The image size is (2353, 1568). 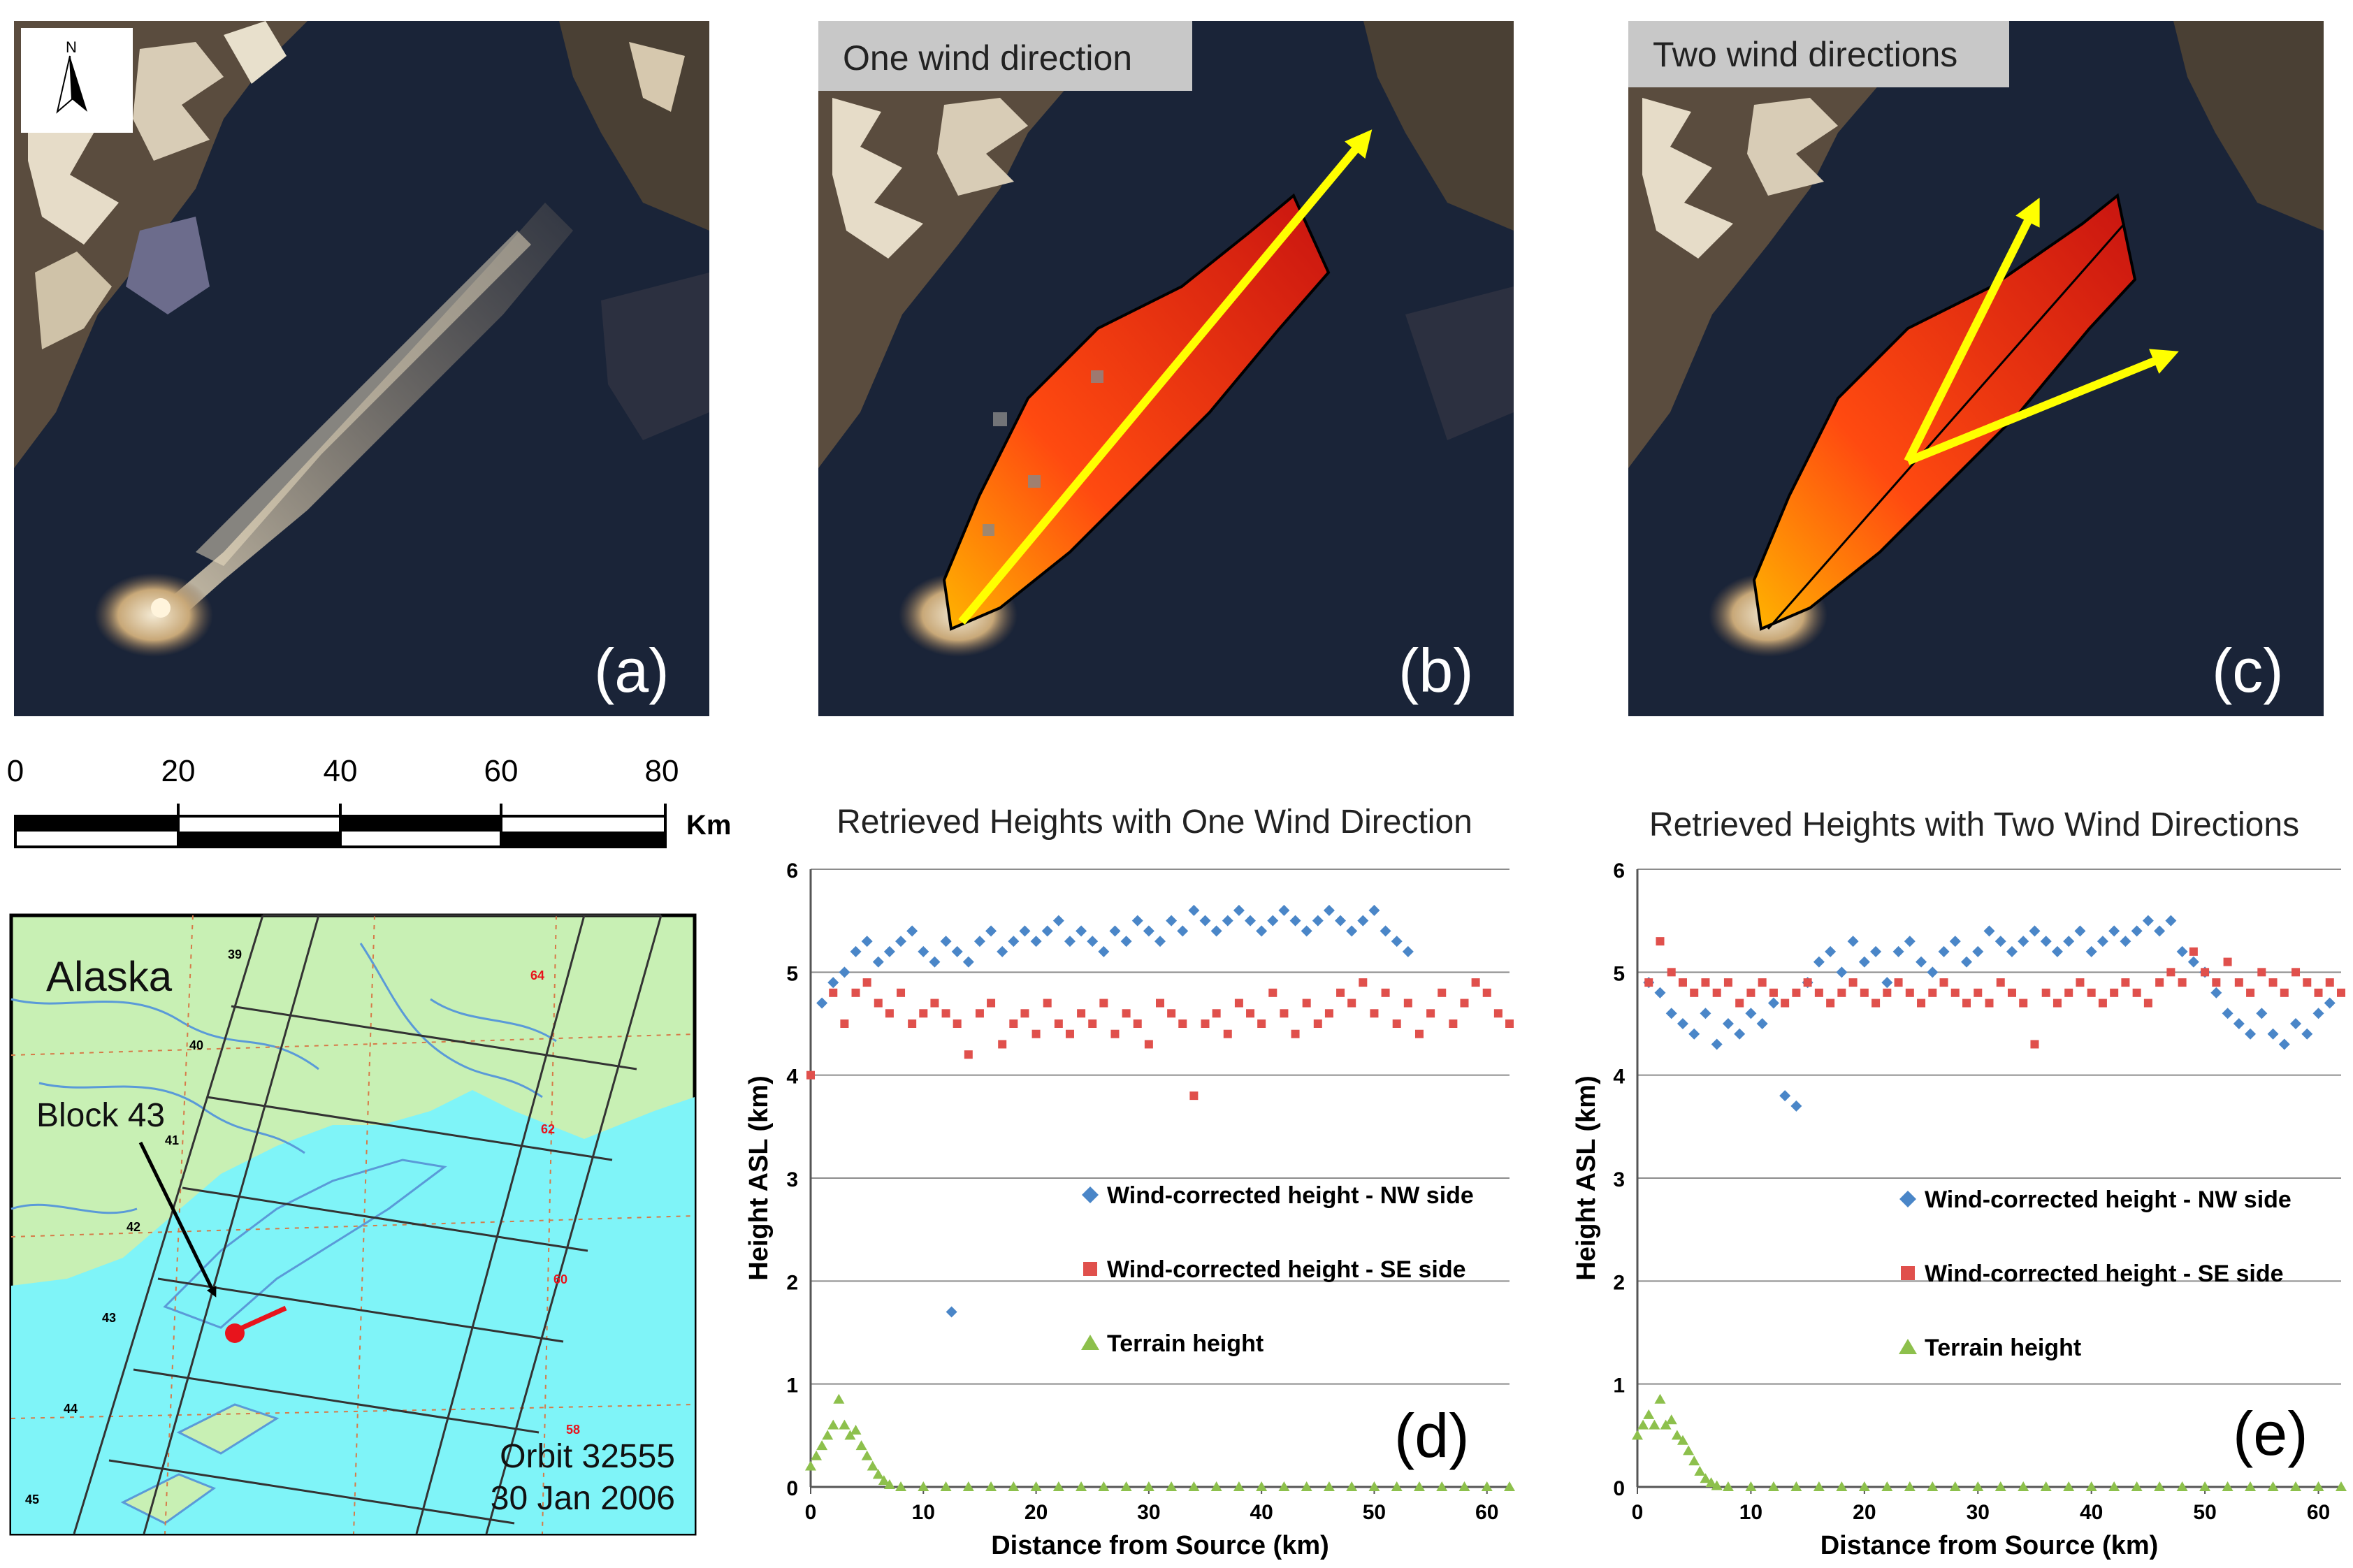 I want to click on y-tick-label: 6, so click(x=1619, y=871).